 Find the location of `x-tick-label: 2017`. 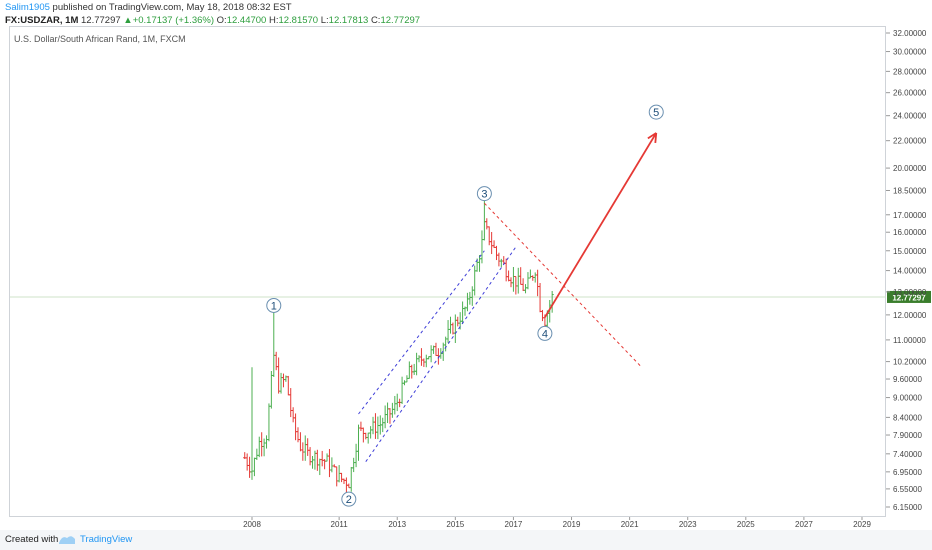

x-tick-label: 2017 is located at coordinates (514, 524).